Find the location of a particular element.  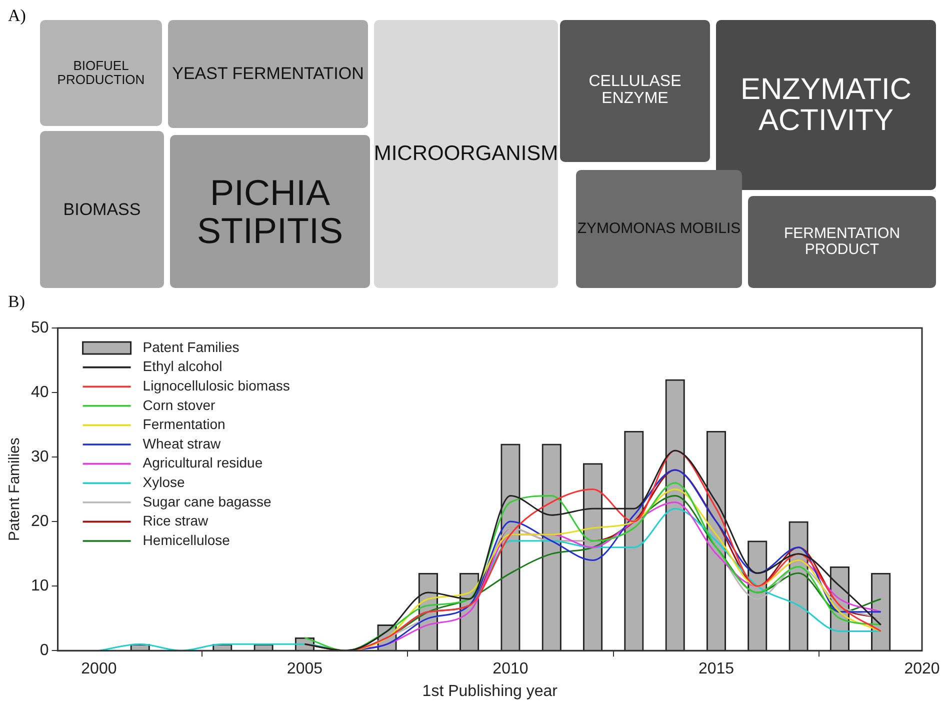

x-tick-label: 2015 is located at coordinates (716, 669).